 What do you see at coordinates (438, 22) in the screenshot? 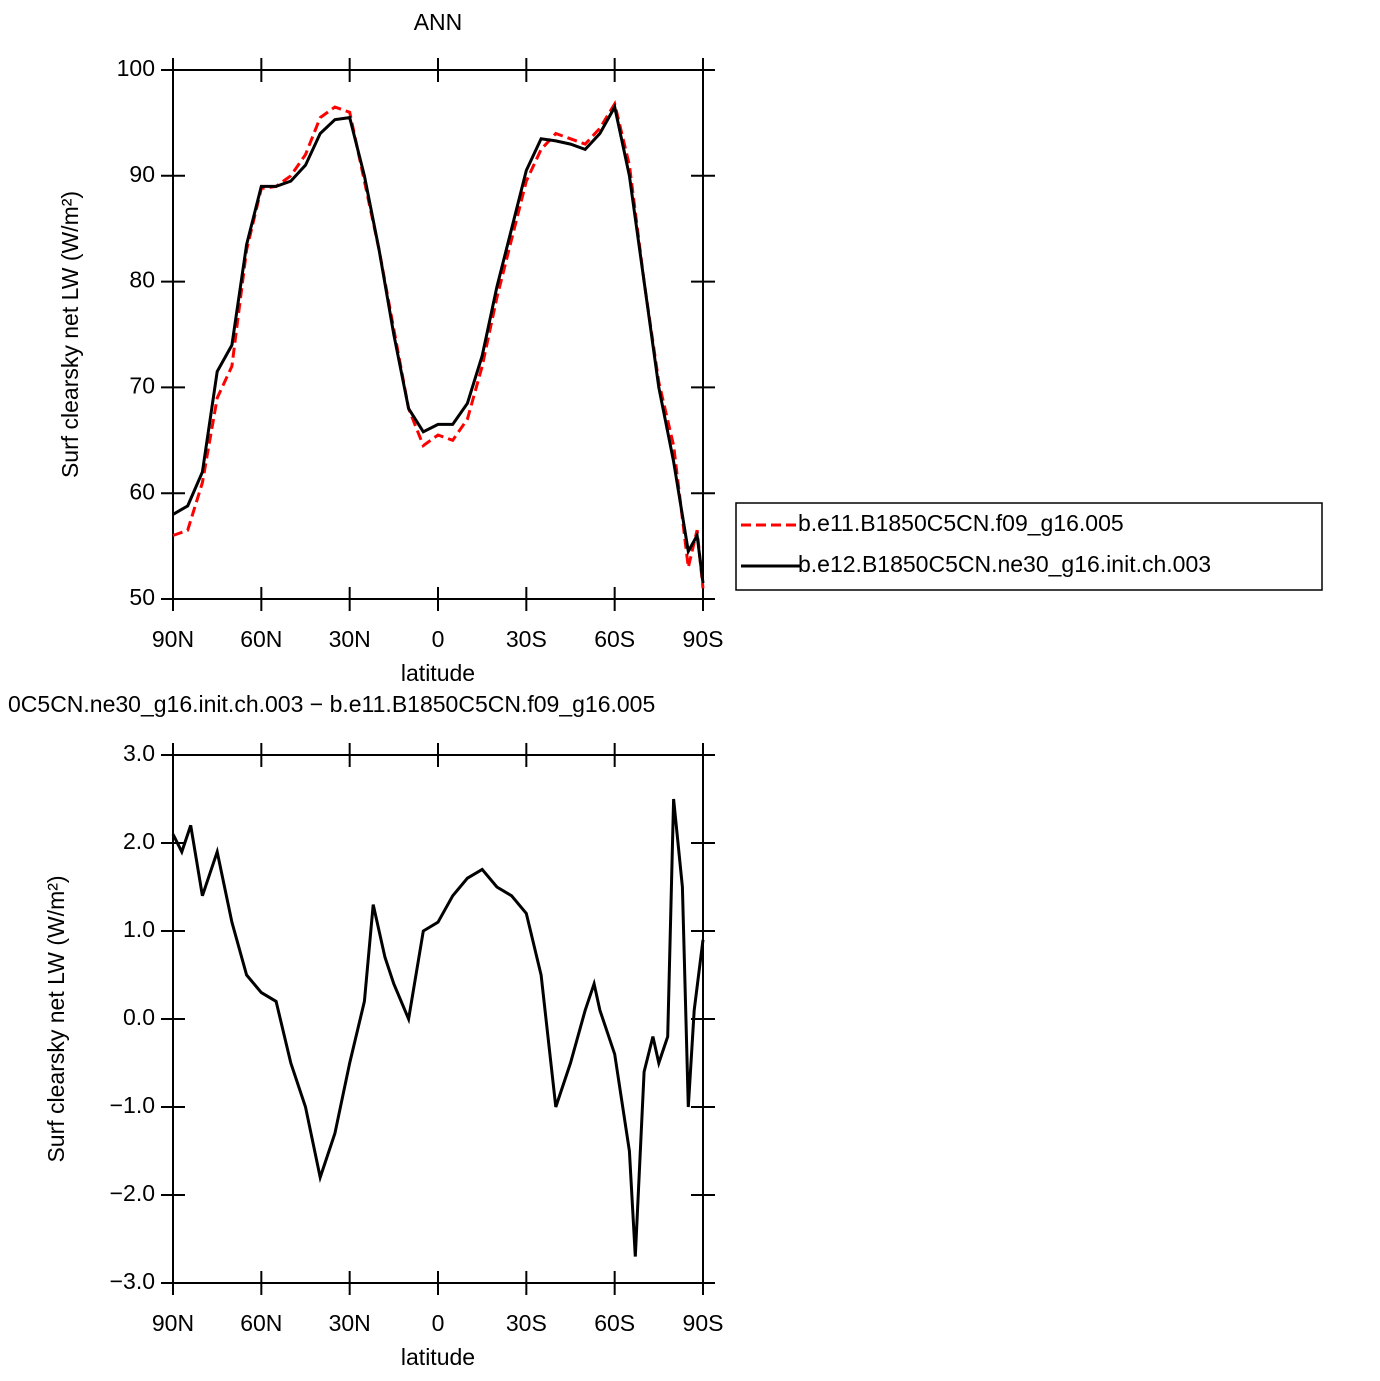
I see `chart-title: ANN` at bounding box center [438, 22].